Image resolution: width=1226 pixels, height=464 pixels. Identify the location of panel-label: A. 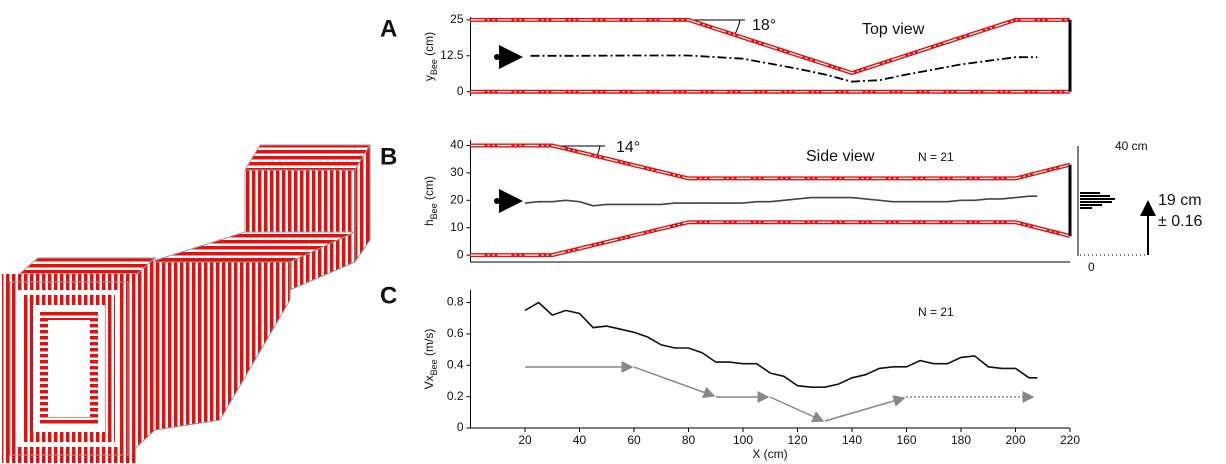
(388, 28).